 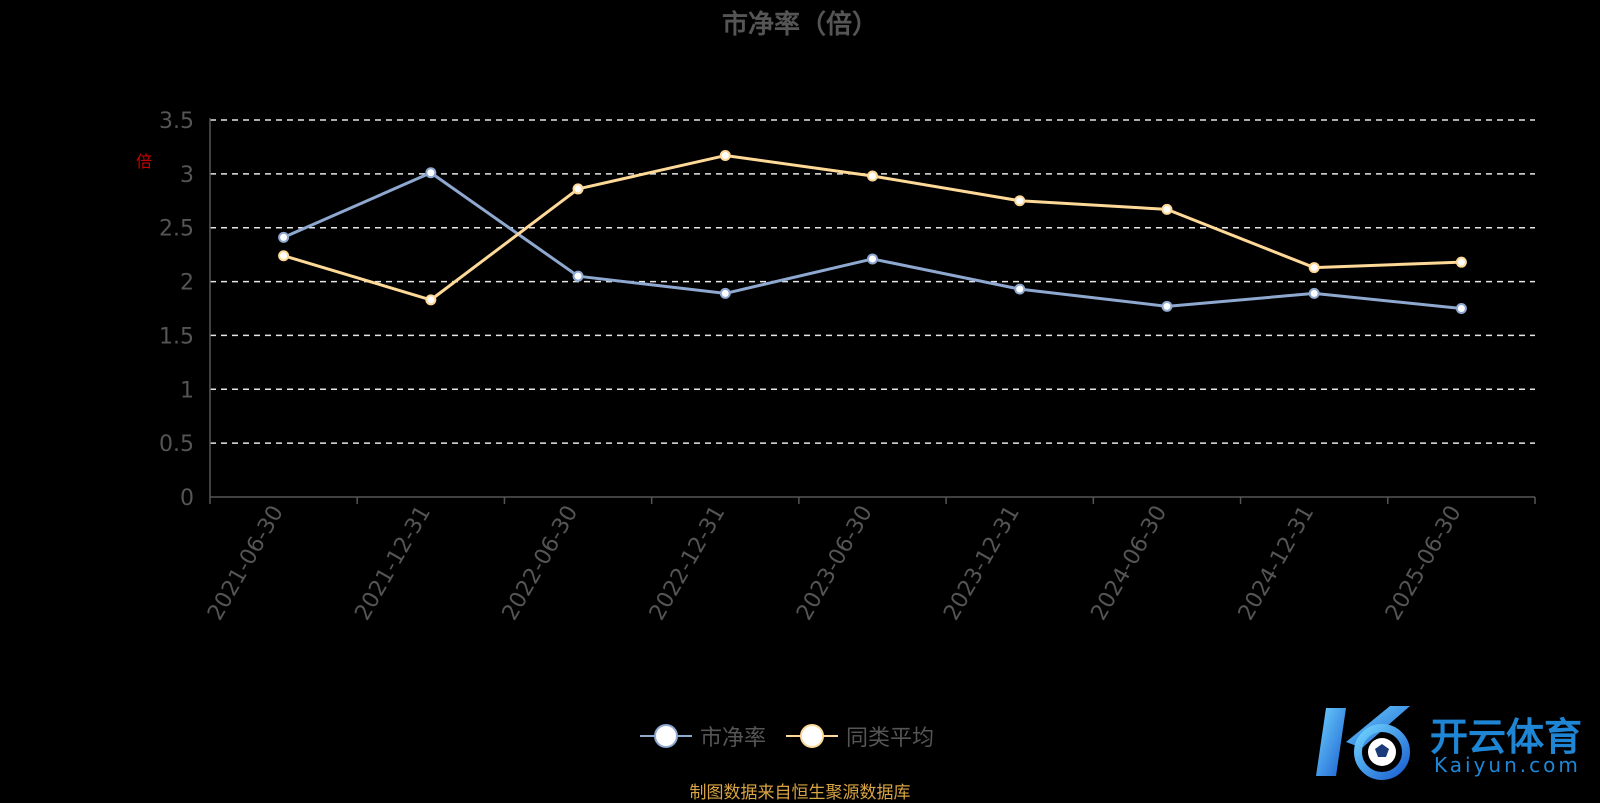 What do you see at coordinates (1130, 563) in the screenshot?
I see `x-tick-label: 2024-06-30` at bounding box center [1130, 563].